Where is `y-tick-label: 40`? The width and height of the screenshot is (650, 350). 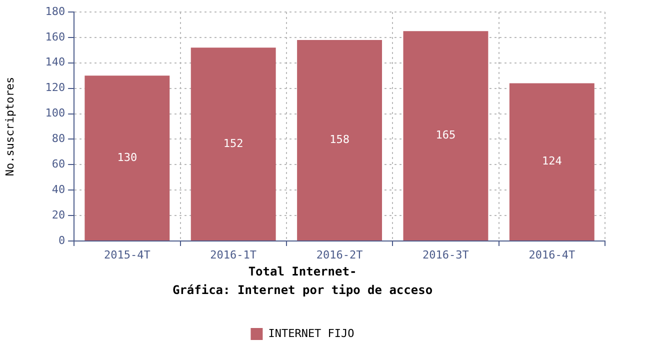
y-tick-label: 40 is located at coordinates (59, 189).